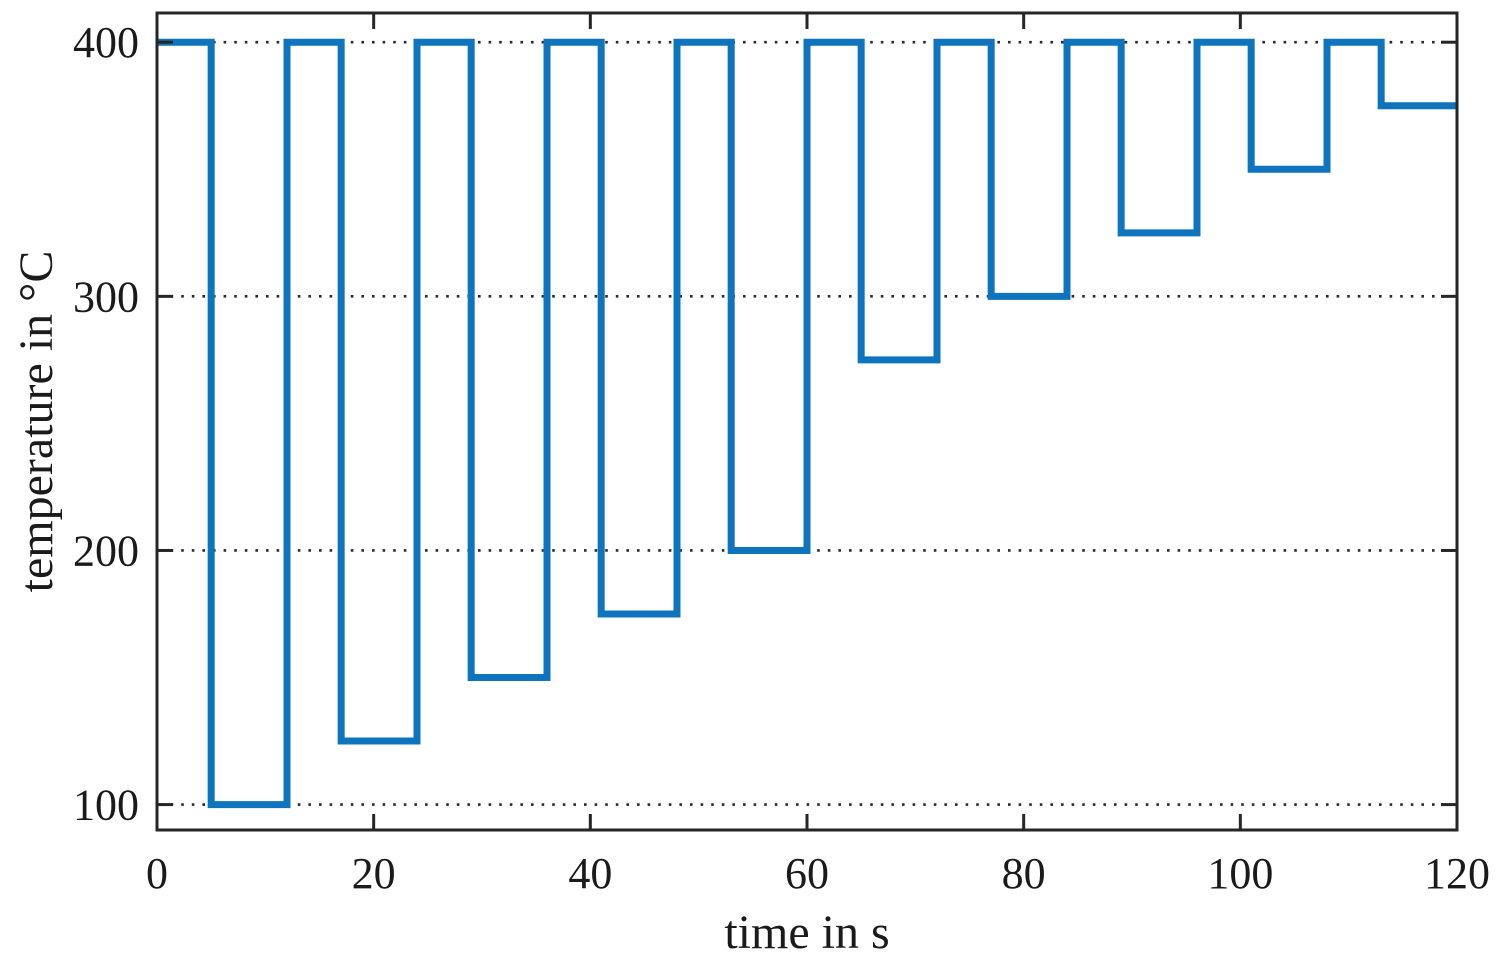 Image resolution: width=1500 pixels, height=972 pixels. Describe the element at coordinates (106, 296) in the screenshot. I see `y-tick-label-300: 300` at that location.